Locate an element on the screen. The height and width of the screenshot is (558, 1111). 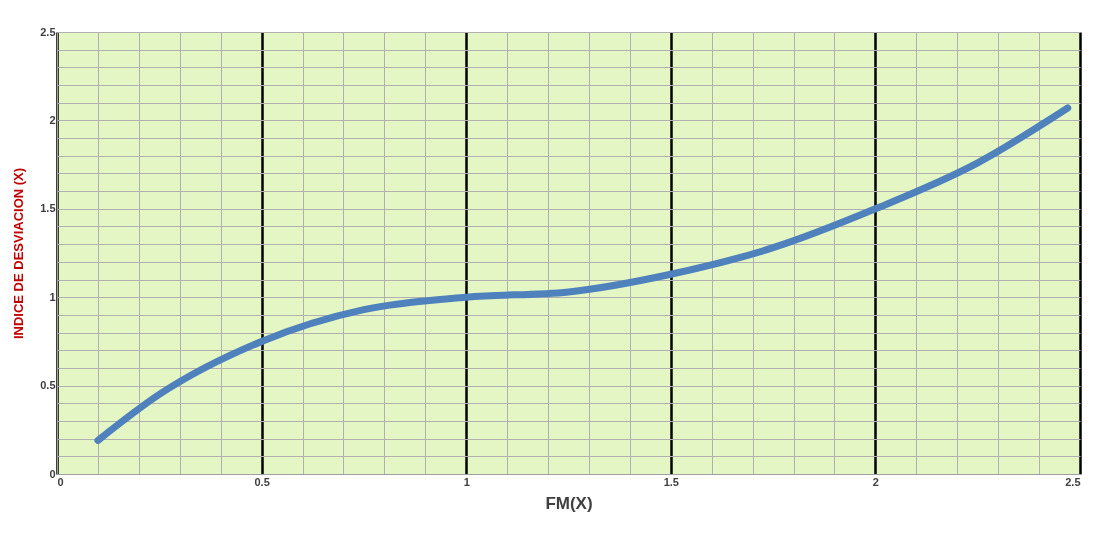
x-tick-label: 1 is located at coordinates (466, 481).